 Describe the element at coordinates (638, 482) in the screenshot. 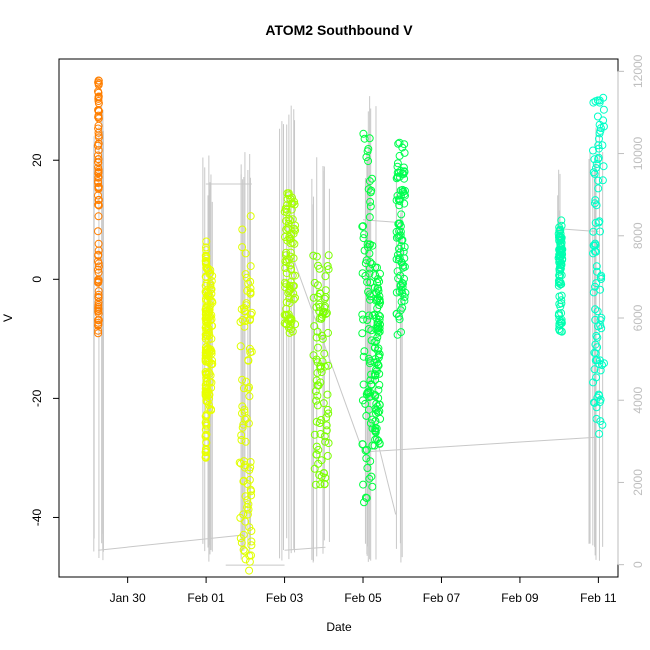

I see `y2-tick-label: 2000` at that location.